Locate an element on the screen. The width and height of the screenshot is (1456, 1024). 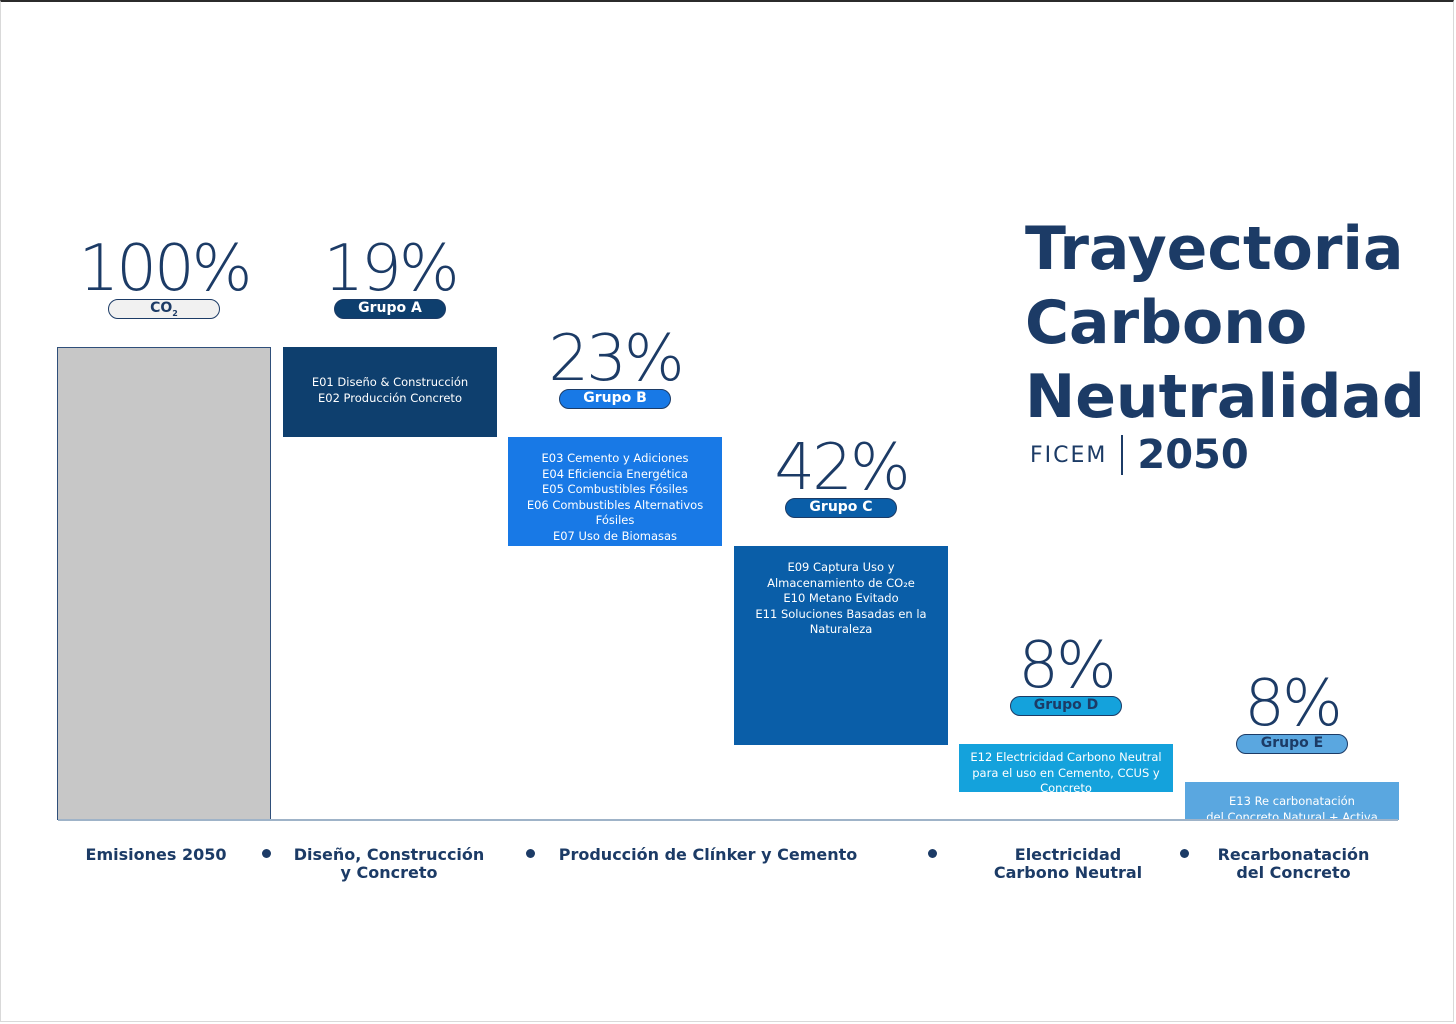
value-label-e: 8% is located at coordinates (1293, 704).